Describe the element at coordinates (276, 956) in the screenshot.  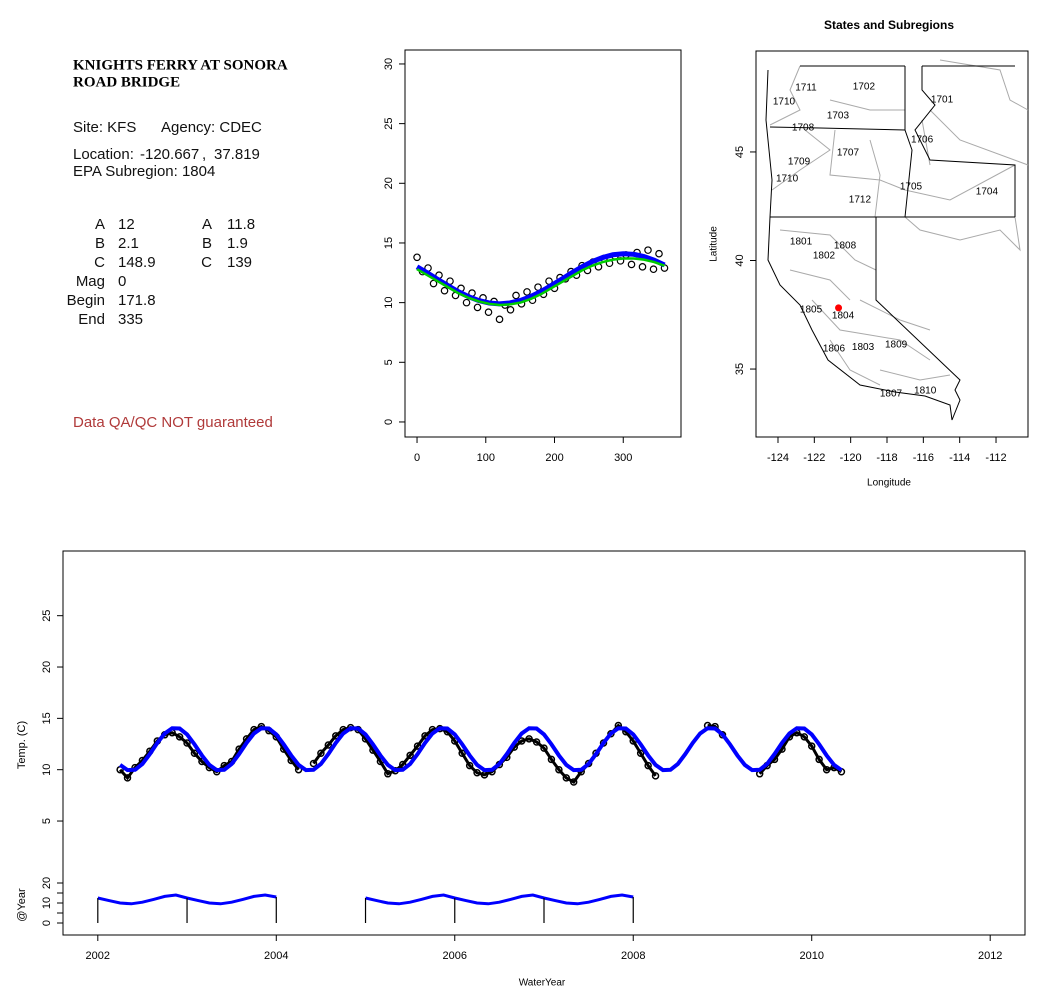
I see `x-tick-label: 2004` at that location.